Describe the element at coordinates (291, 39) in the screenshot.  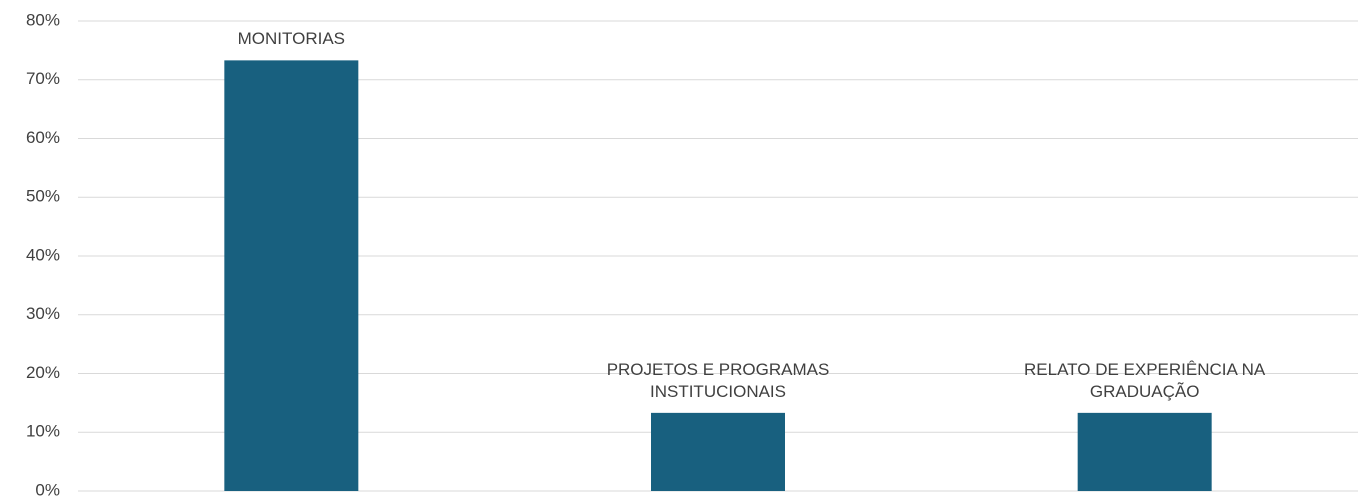
I see `category-label: MONITORIAS` at that location.